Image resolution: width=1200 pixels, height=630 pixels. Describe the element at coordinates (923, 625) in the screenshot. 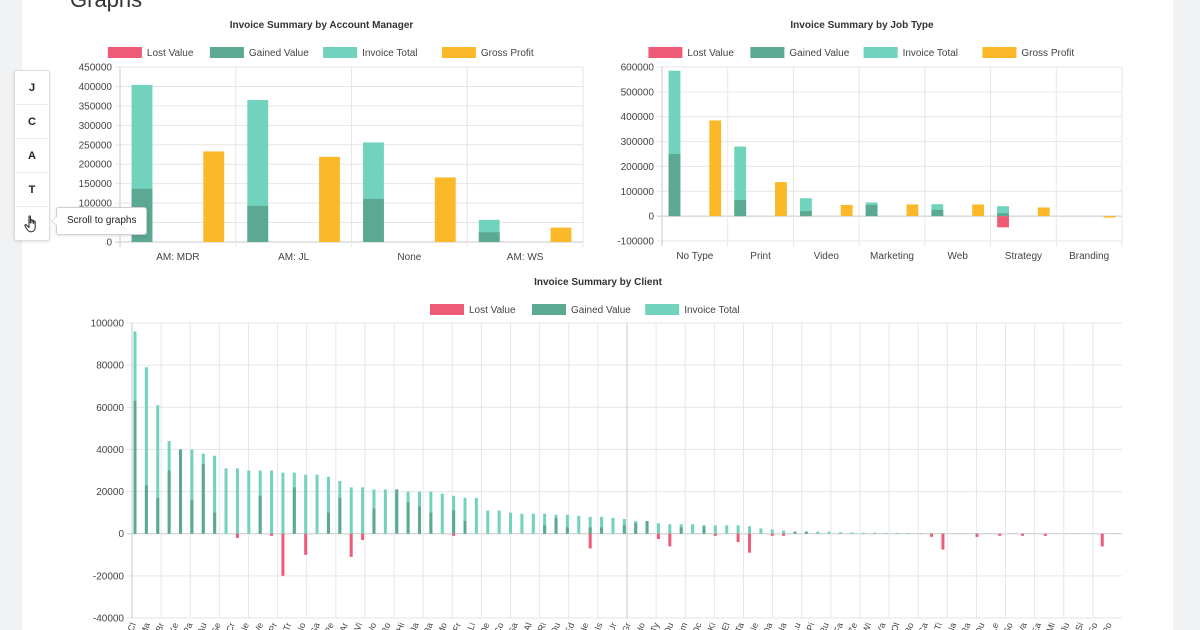

I see `x-tick-label: Ca` at that location.